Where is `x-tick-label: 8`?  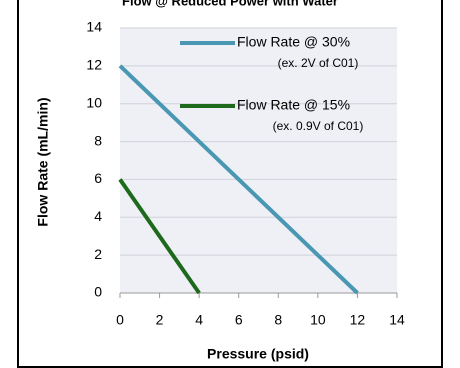
x-tick-label: 8 is located at coordinates (278, 320).